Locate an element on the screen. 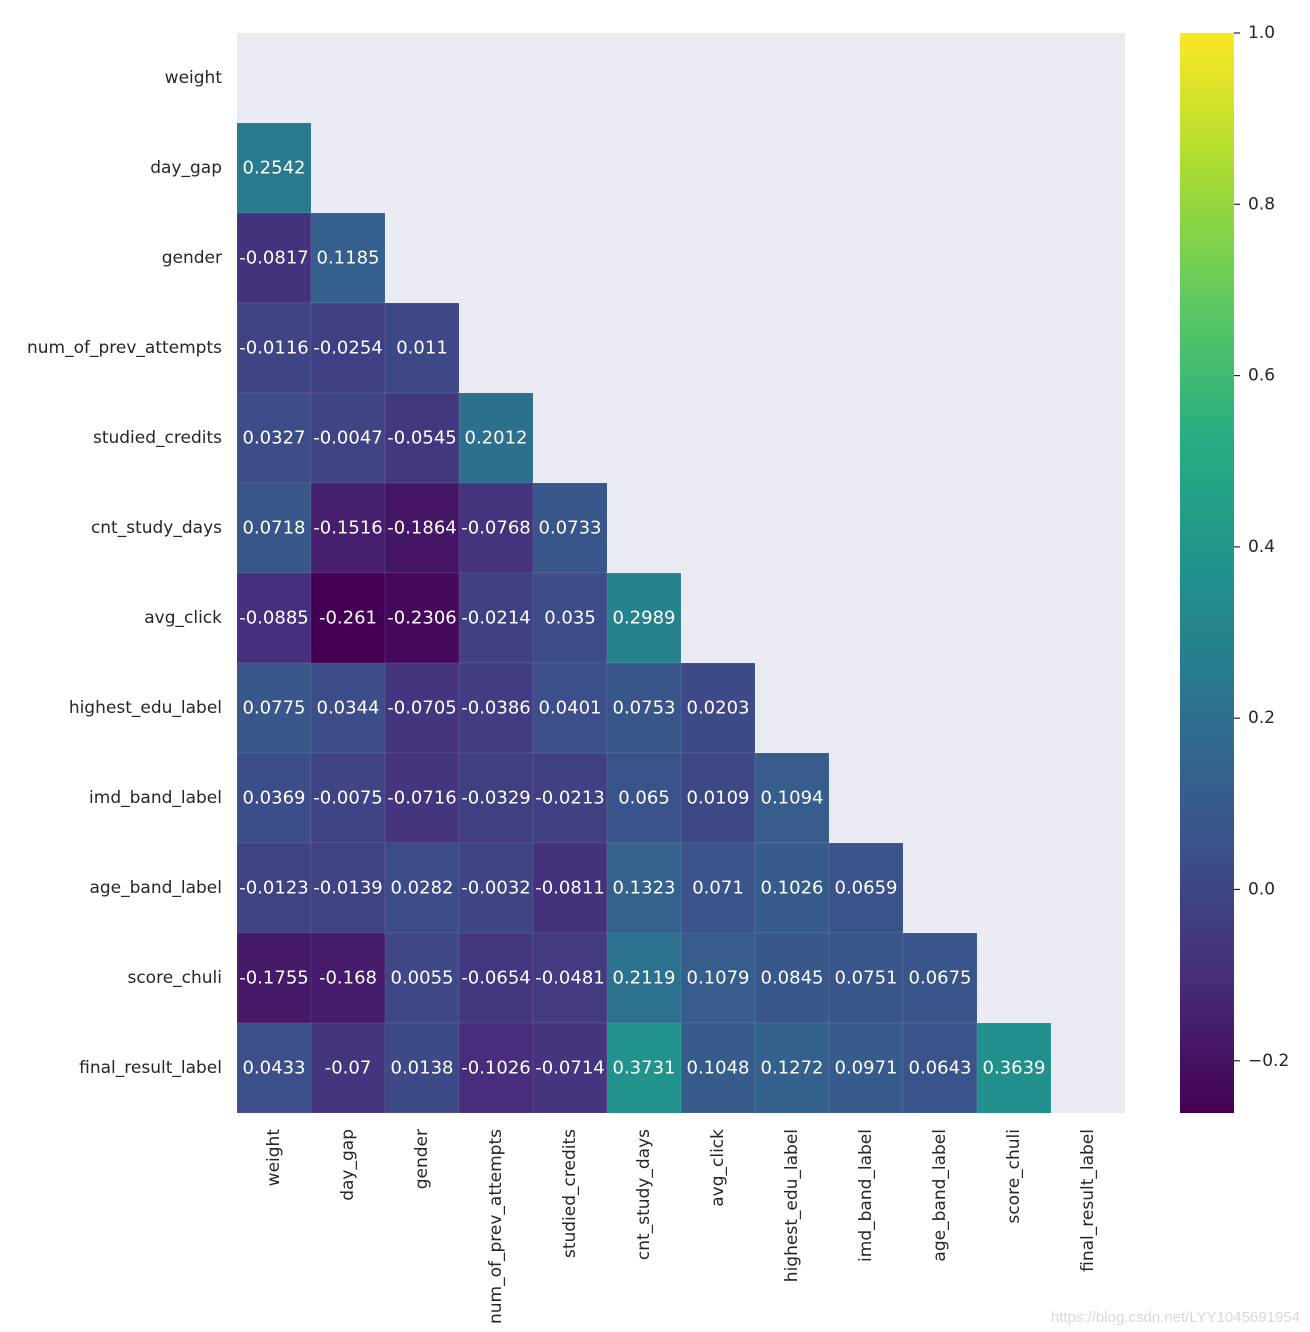  cell-value-label: -0.0386 is located at coordinates (495, 708).